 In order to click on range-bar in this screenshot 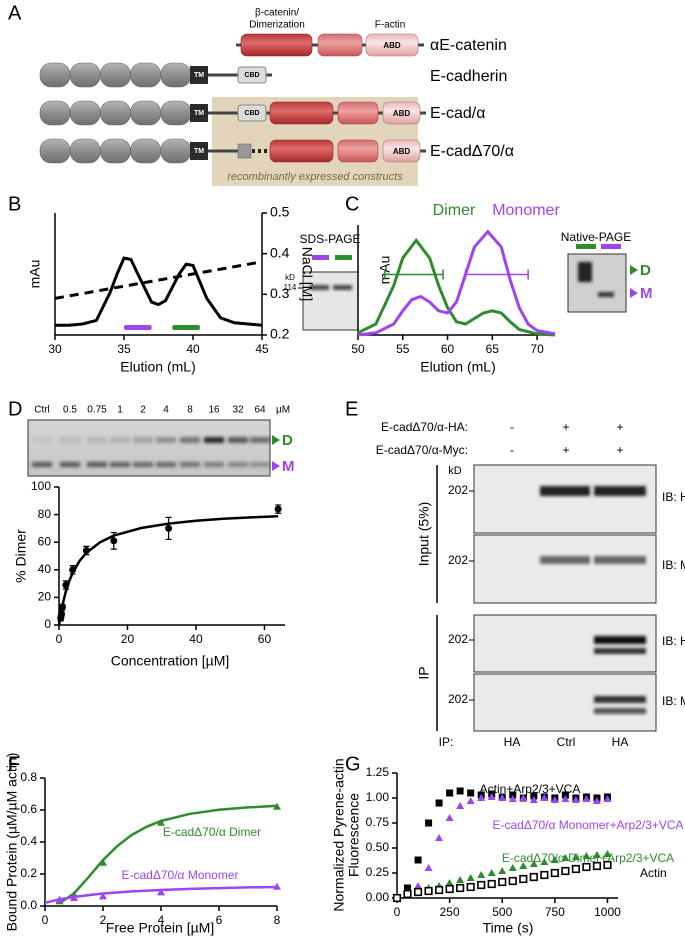, I will do `click(496, 274)`.